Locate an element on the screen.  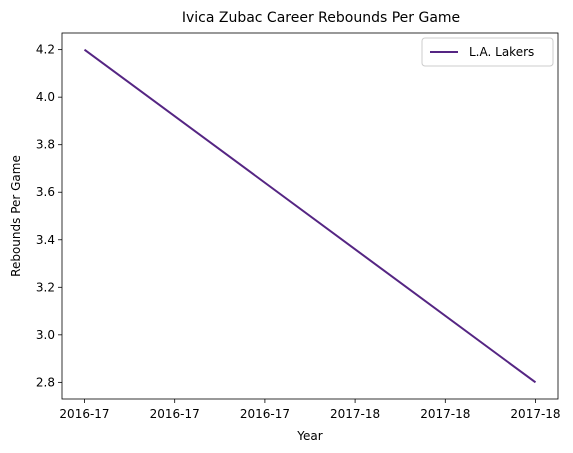
y-axis-ticks: 2.8 3.0 3.2 3.4 3.6 3.8 4.0 4.2 is located at coordinates (49, 216).